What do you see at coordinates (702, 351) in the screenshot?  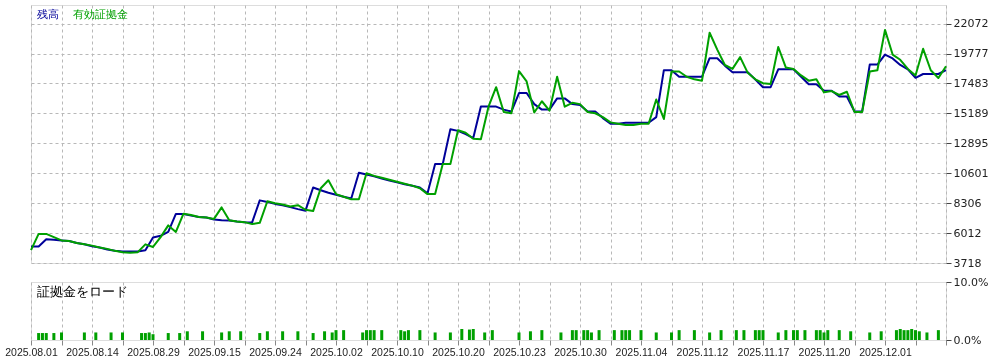 I see `x-tick-label: 2025.11.12` at bounding box center [702, 351].